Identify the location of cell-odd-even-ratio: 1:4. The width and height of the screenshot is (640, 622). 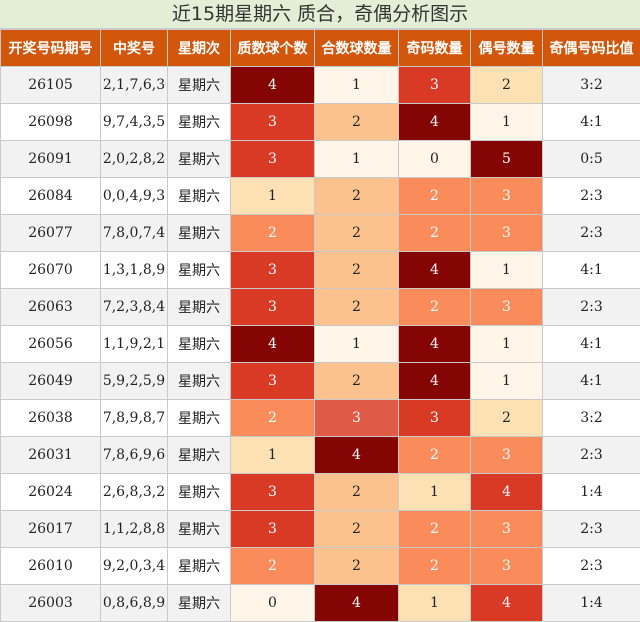
(591, 603).